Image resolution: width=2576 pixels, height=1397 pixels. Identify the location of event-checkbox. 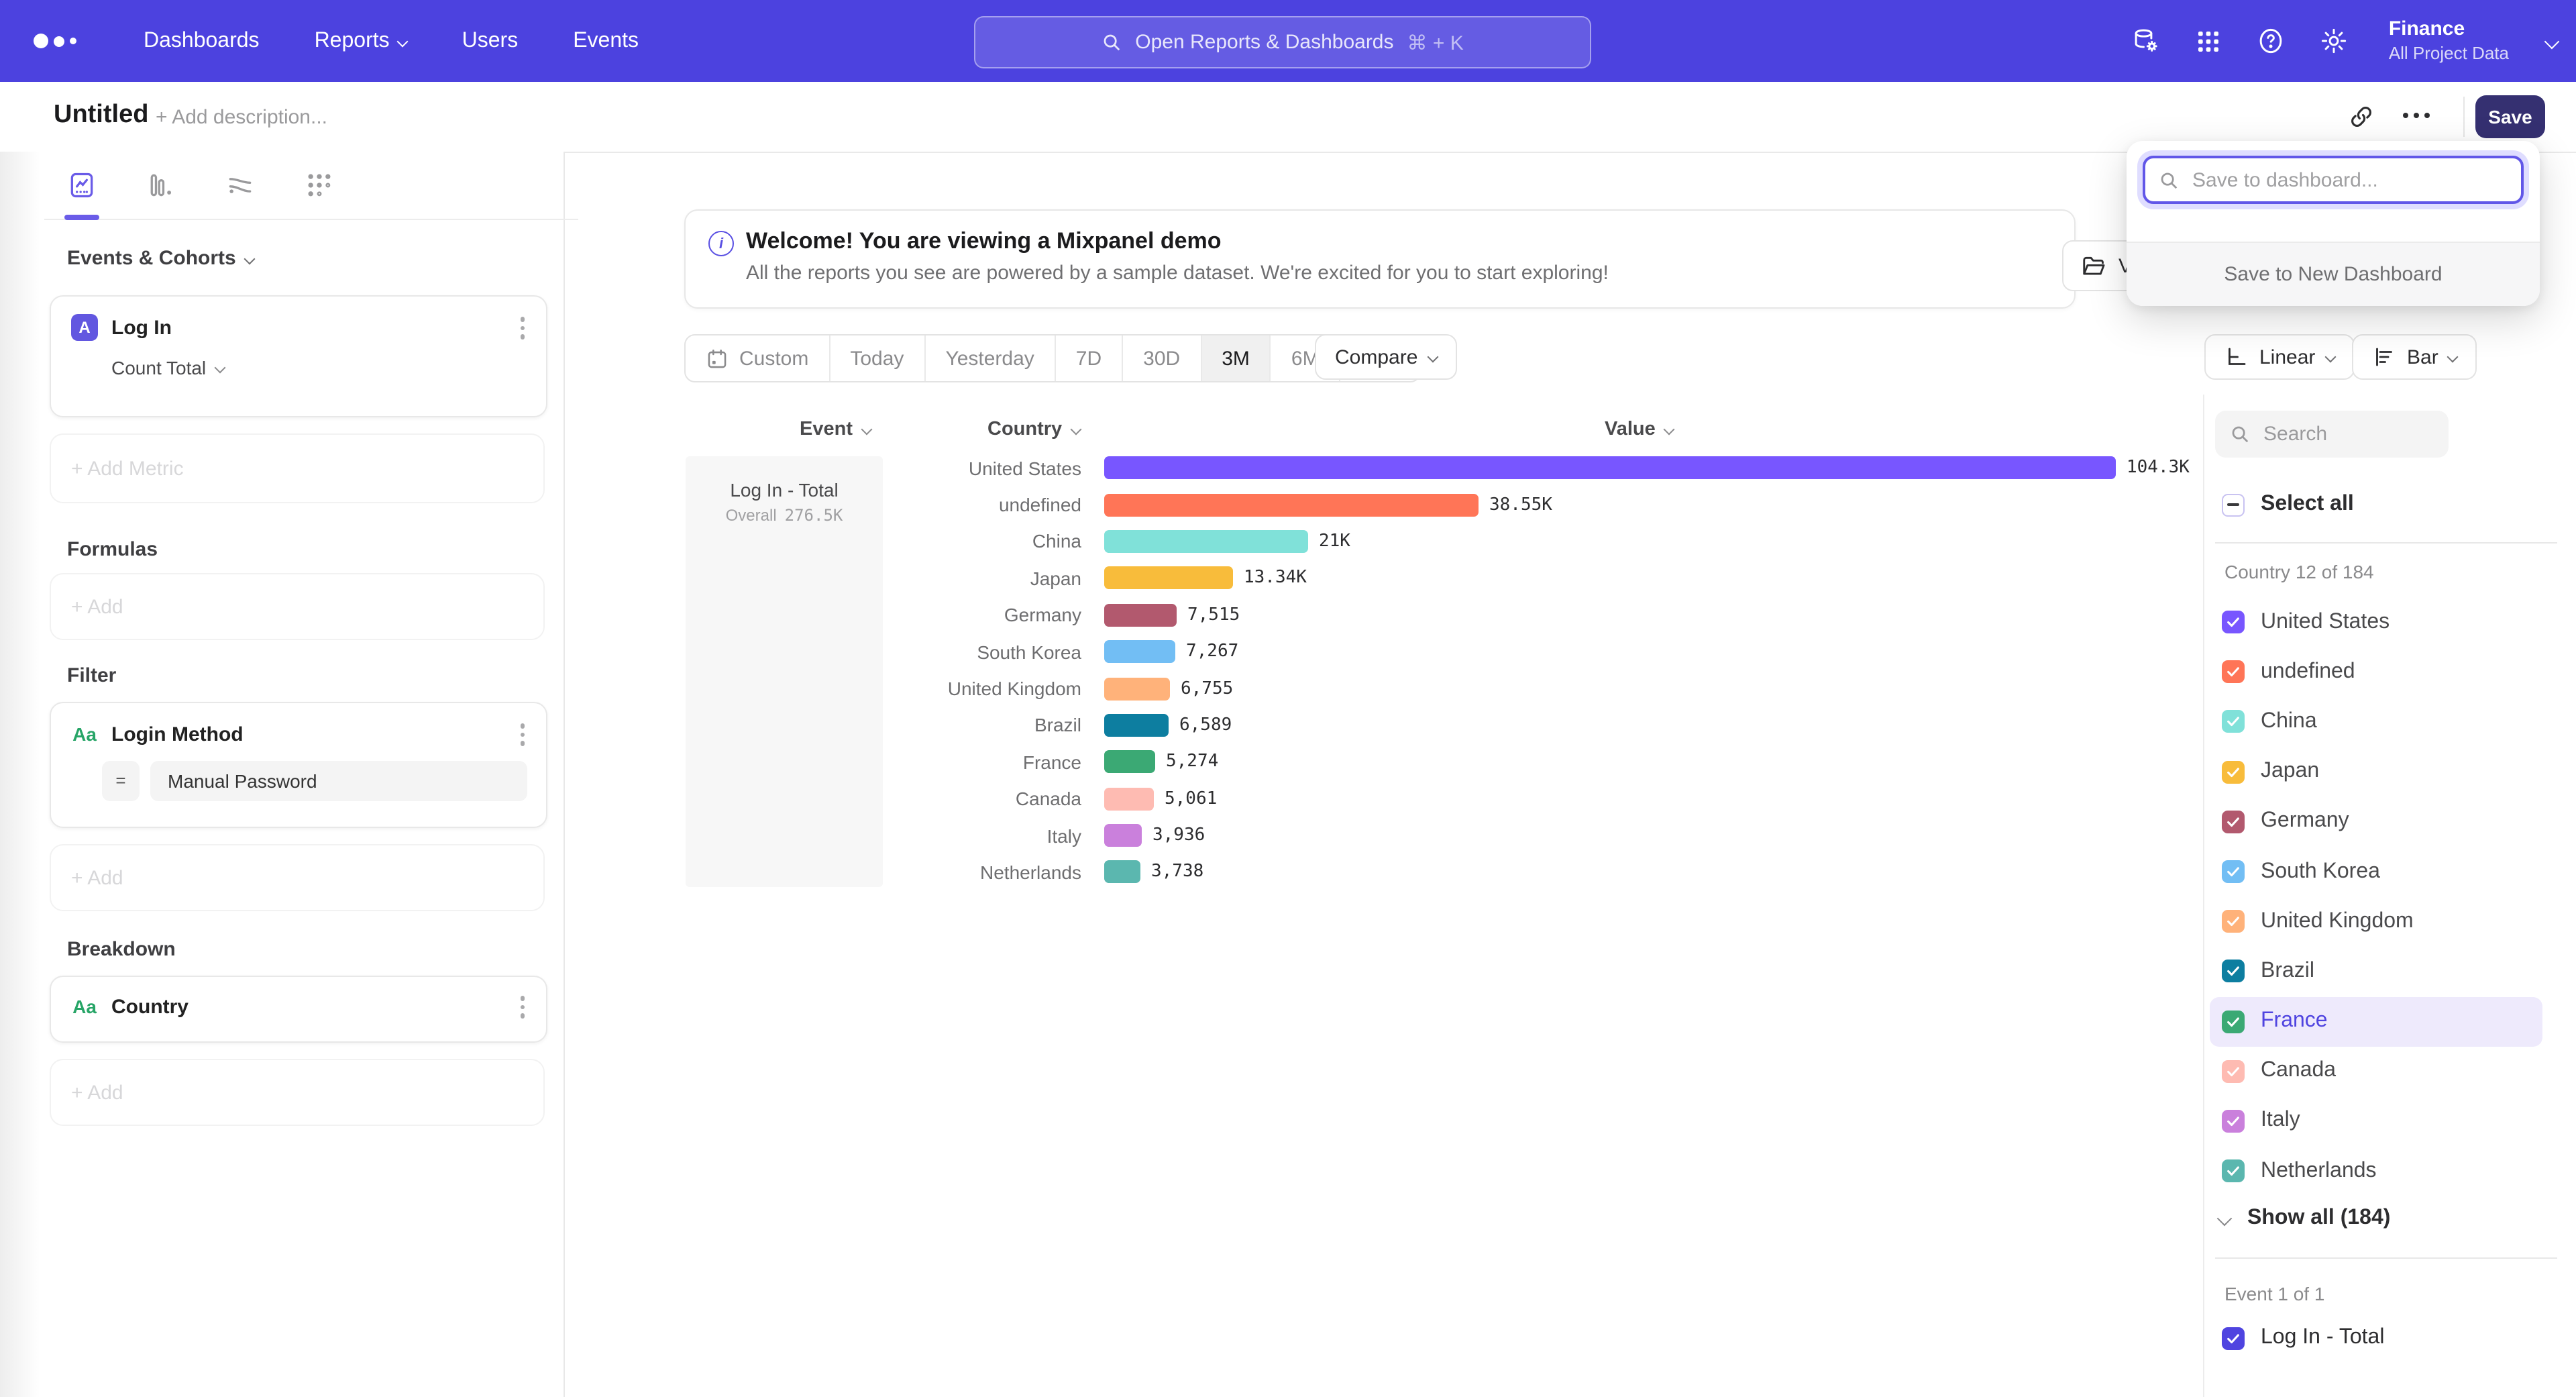
(2233, 1338).